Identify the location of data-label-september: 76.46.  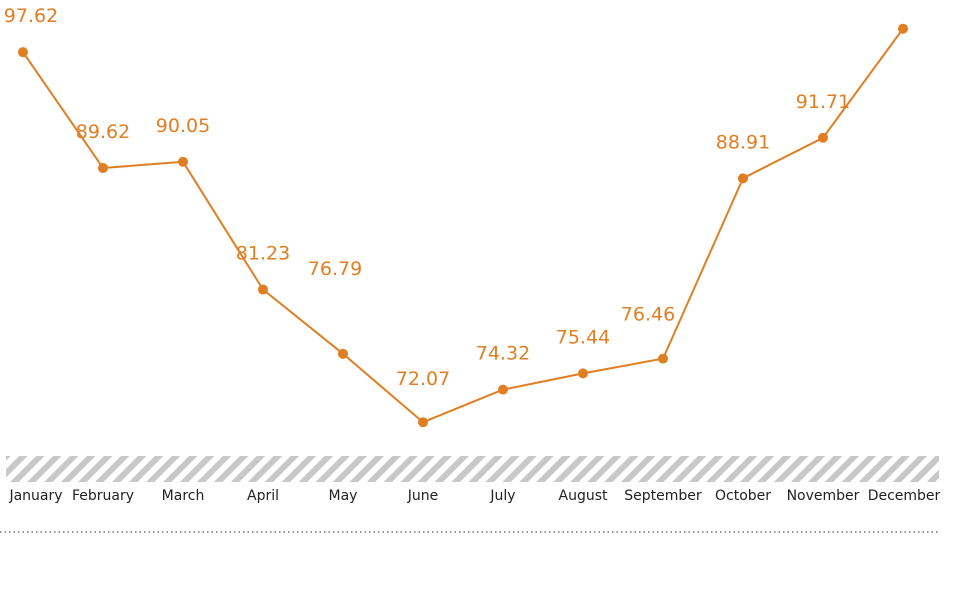
(648, 315).